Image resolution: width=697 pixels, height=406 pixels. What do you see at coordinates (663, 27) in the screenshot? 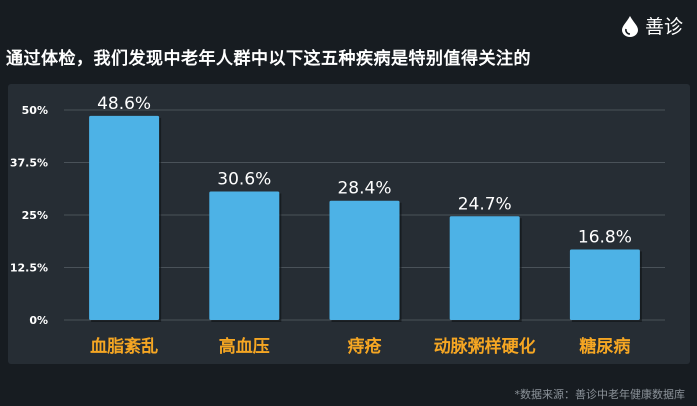
I see `brand-name: 善诊` at bounding box center [663, 27].